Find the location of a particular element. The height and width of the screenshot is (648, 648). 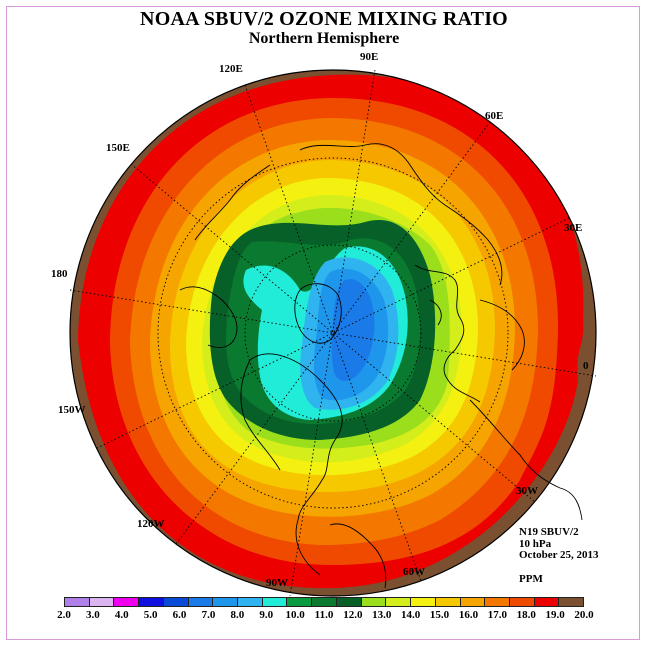

lon-label-60w: 60W is located at coordinates (414, 572).